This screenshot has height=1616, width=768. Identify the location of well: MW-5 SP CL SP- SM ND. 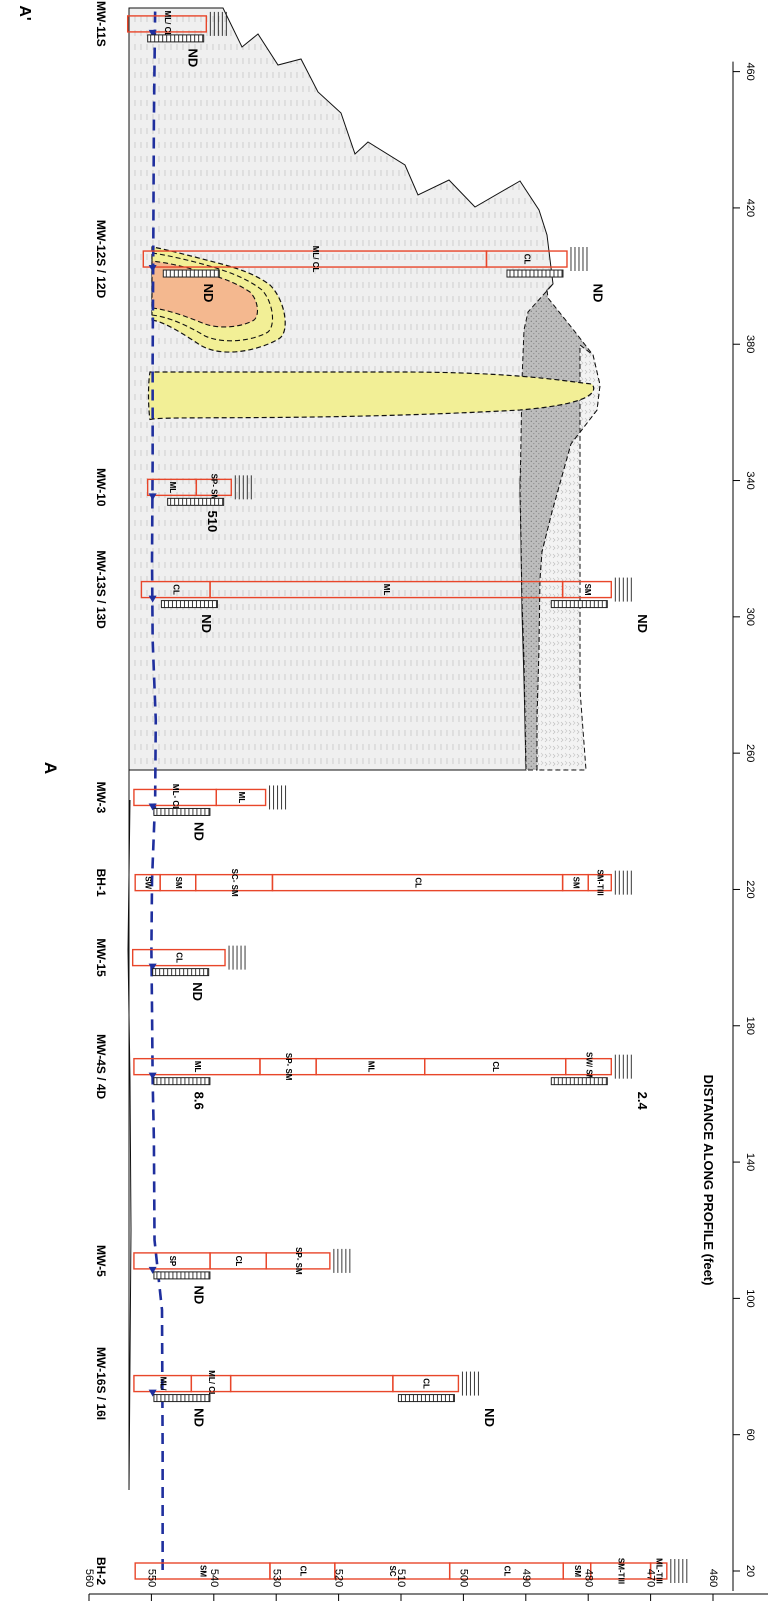
(222, 1275).